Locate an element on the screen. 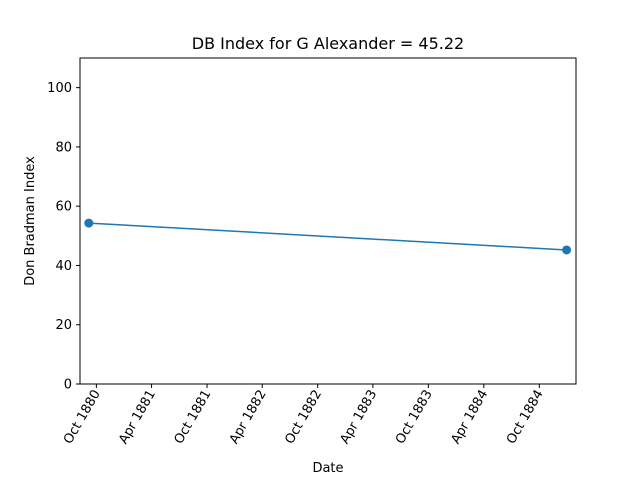  x-tick-label: Oct 1883 is located at coordinates (414, 417).